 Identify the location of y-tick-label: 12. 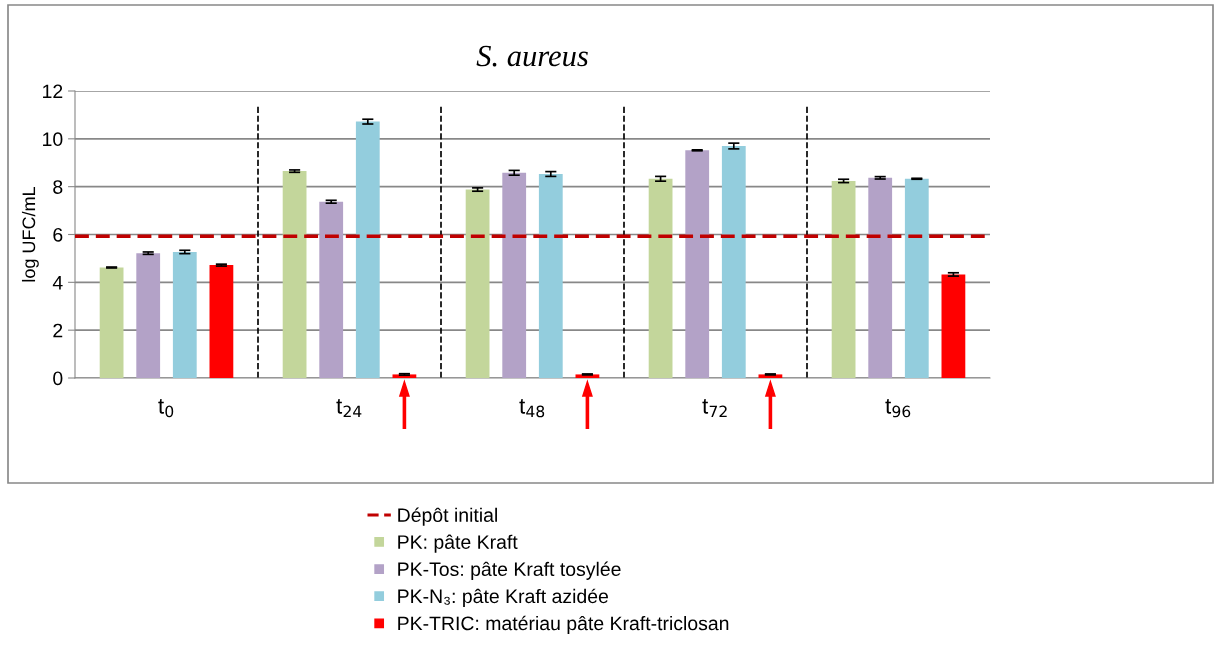
(53, 91).